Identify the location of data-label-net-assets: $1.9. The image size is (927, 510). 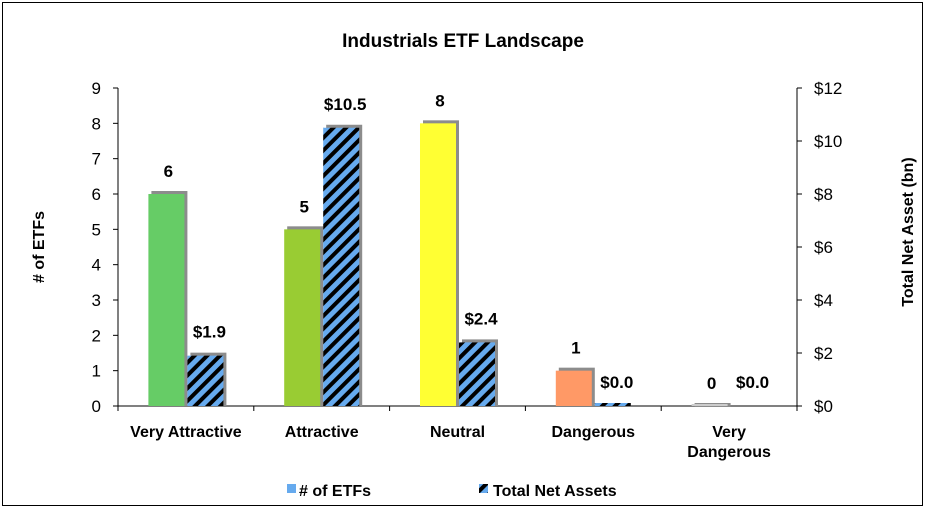
(209, 332).